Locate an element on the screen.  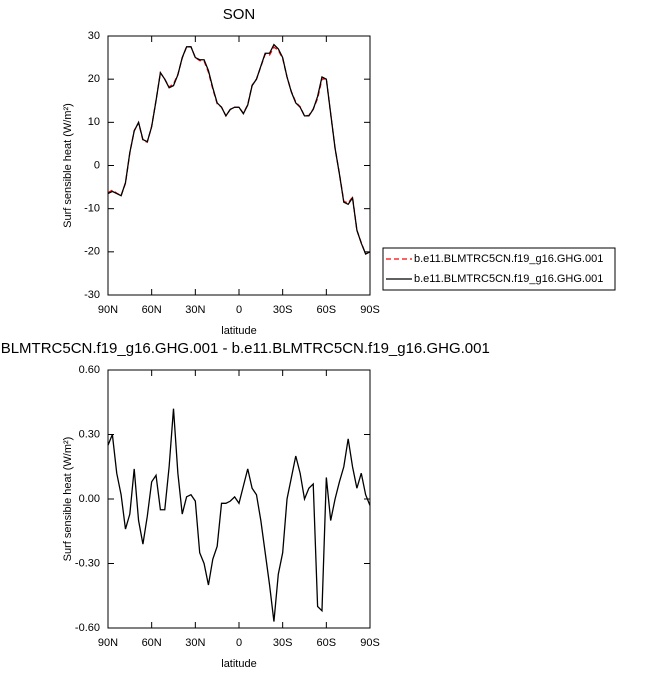
y-tick-label: 0 is located at coordinates (97, 165).